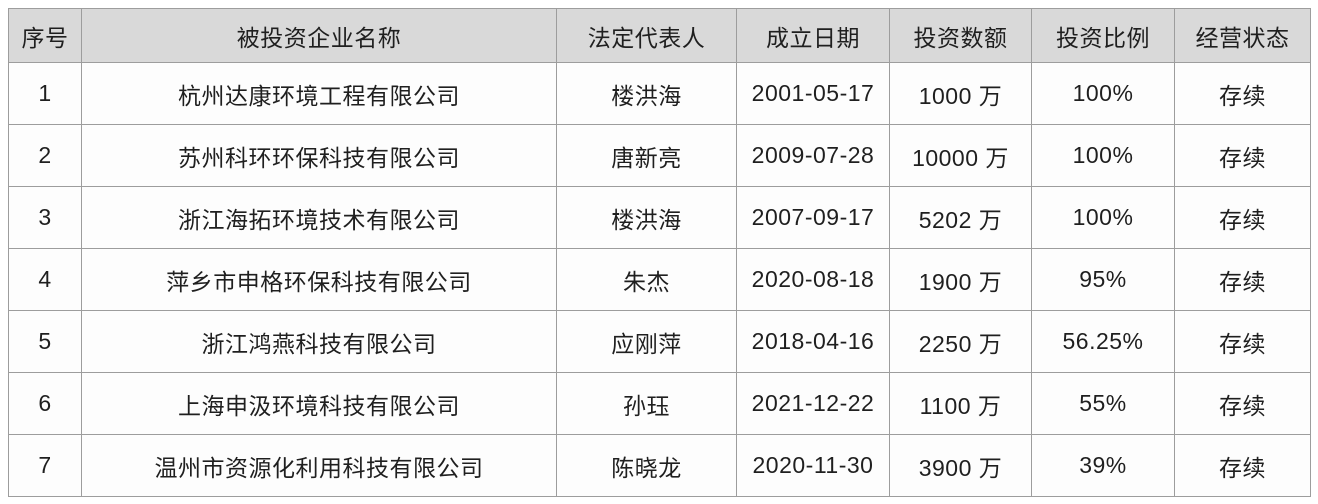  I want to click on cell-amount: 1900 万, so click(960, 279).